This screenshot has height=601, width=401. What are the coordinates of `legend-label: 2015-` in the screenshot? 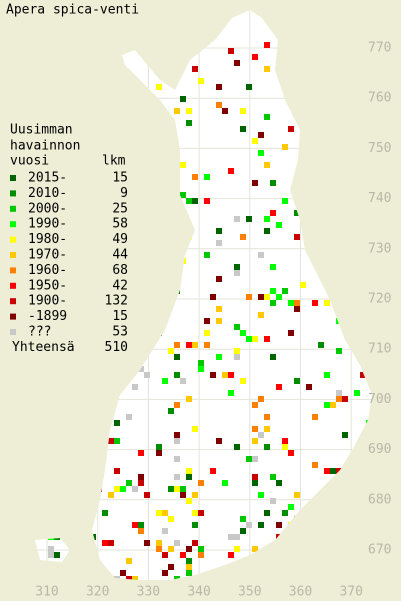 It's located at (47, 178).